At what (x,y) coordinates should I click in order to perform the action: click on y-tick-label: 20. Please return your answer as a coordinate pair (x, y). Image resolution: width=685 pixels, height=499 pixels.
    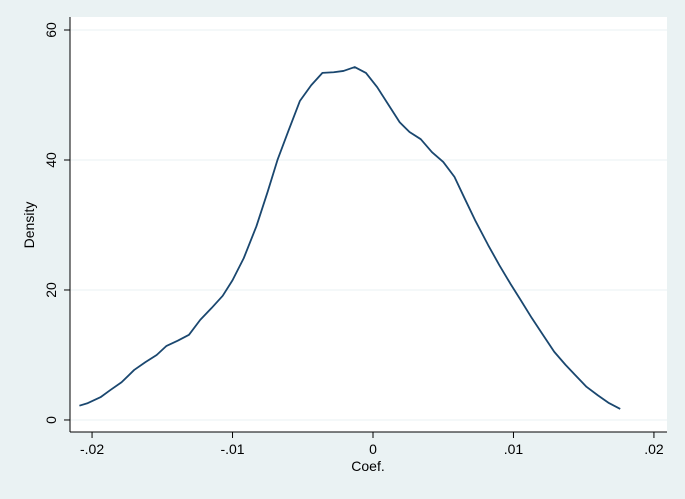
    Looking at the image, I should click on (51, 290).